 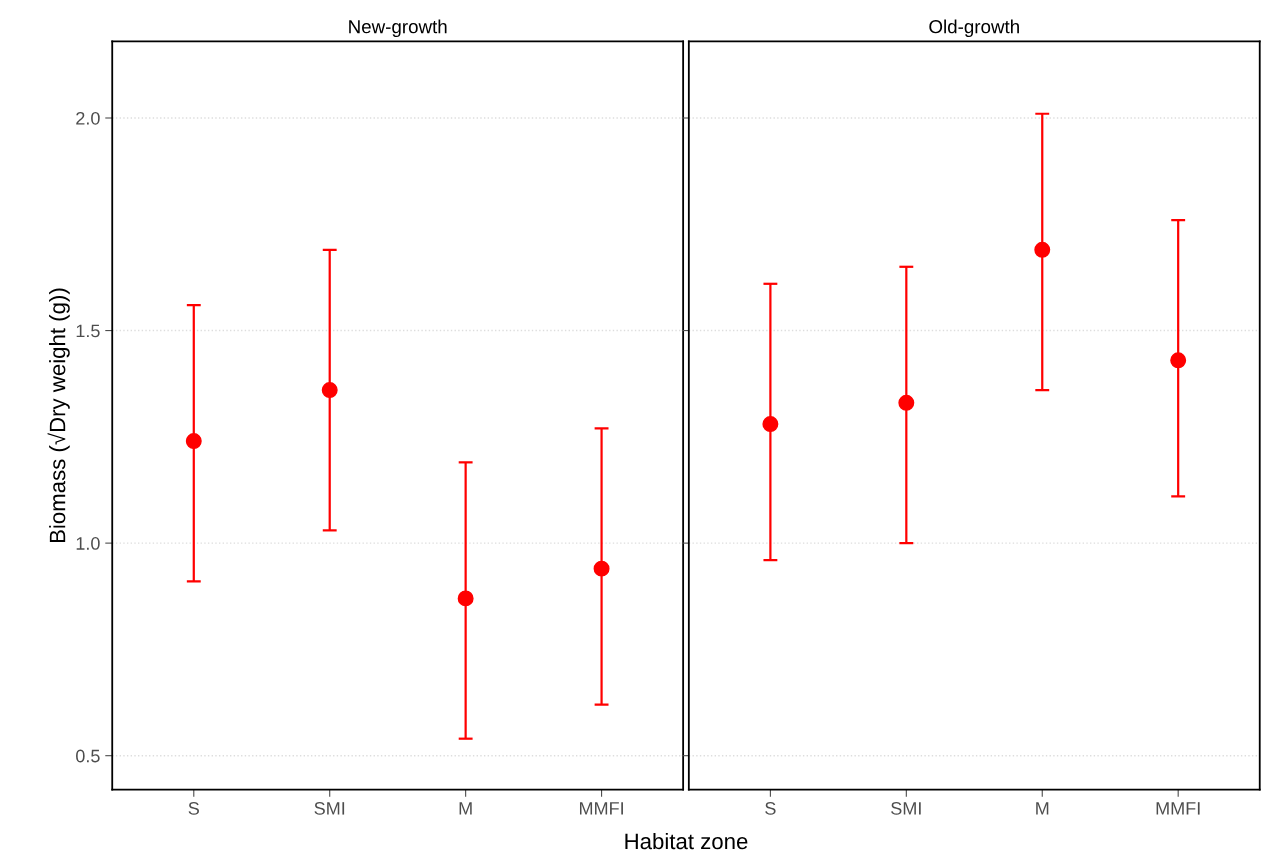 I want to click on chart-title: Old-growth, so click(x=974, y=28).